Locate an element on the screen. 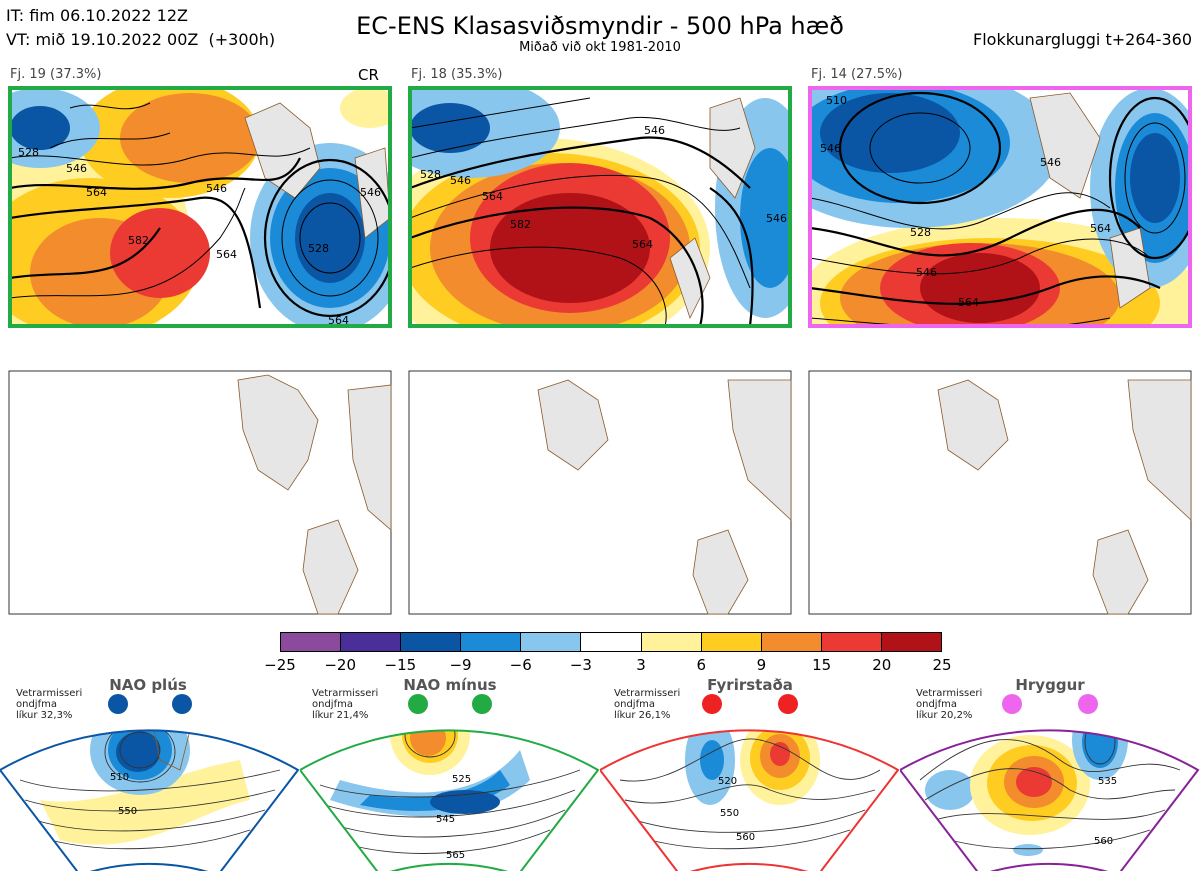  regime-contour-label: 565 is located at coordinates (455, 855).